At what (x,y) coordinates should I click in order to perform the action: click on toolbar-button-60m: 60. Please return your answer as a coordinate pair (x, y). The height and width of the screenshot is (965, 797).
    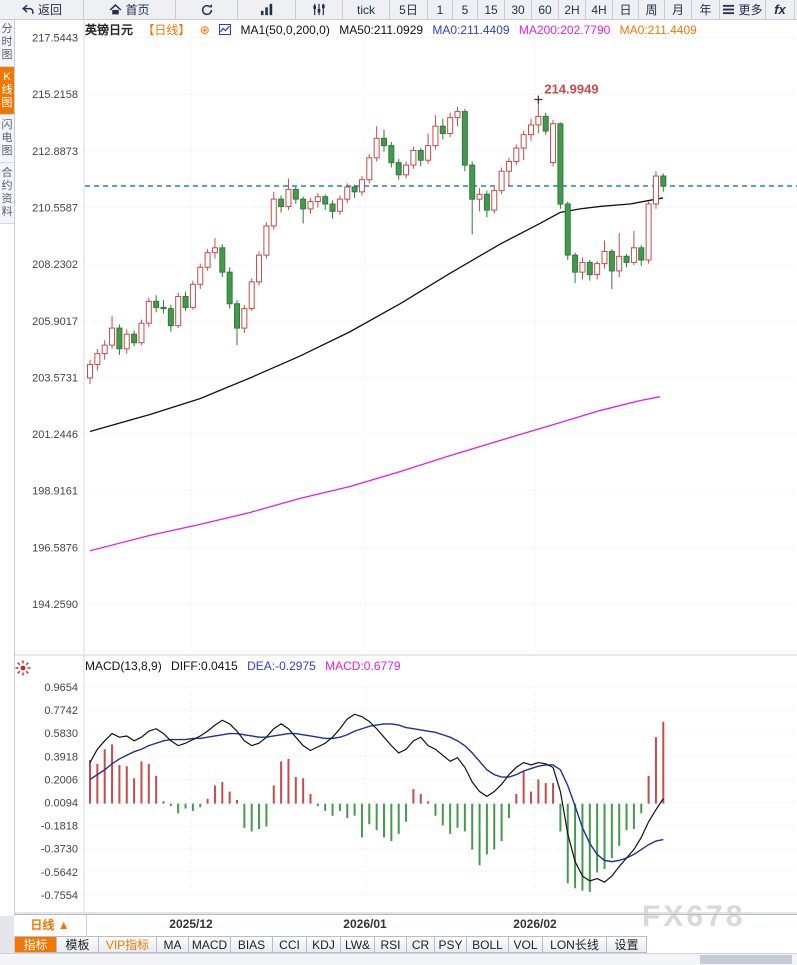
    Looking at the image, I should click on (545, 9).